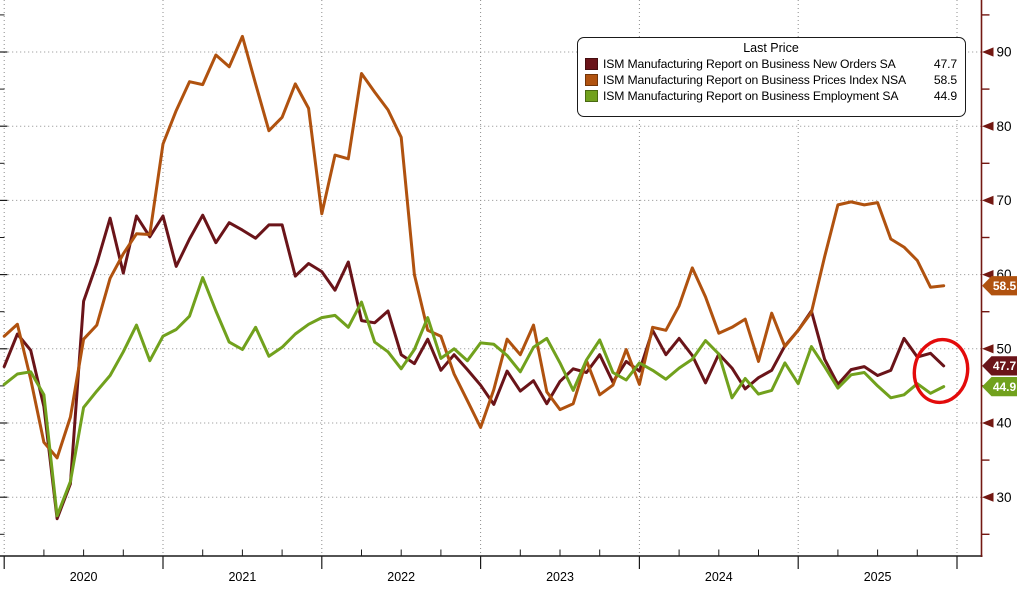 The width and height of the screenshot is (1017, 590). I want to click on legend-value-new-orders: 47.7, so click(945, 64).